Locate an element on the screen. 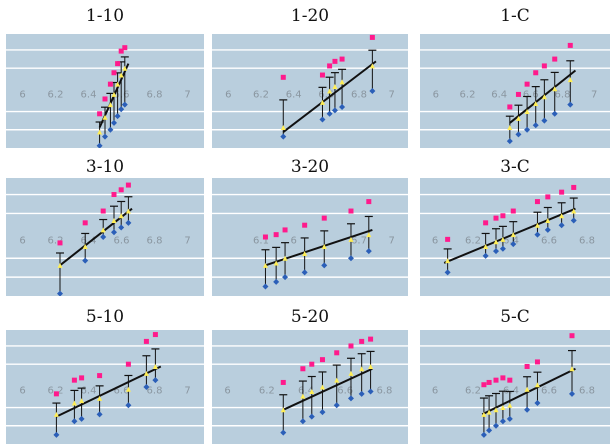  x-tick-label: 6 is located at coordinates (228, 94).